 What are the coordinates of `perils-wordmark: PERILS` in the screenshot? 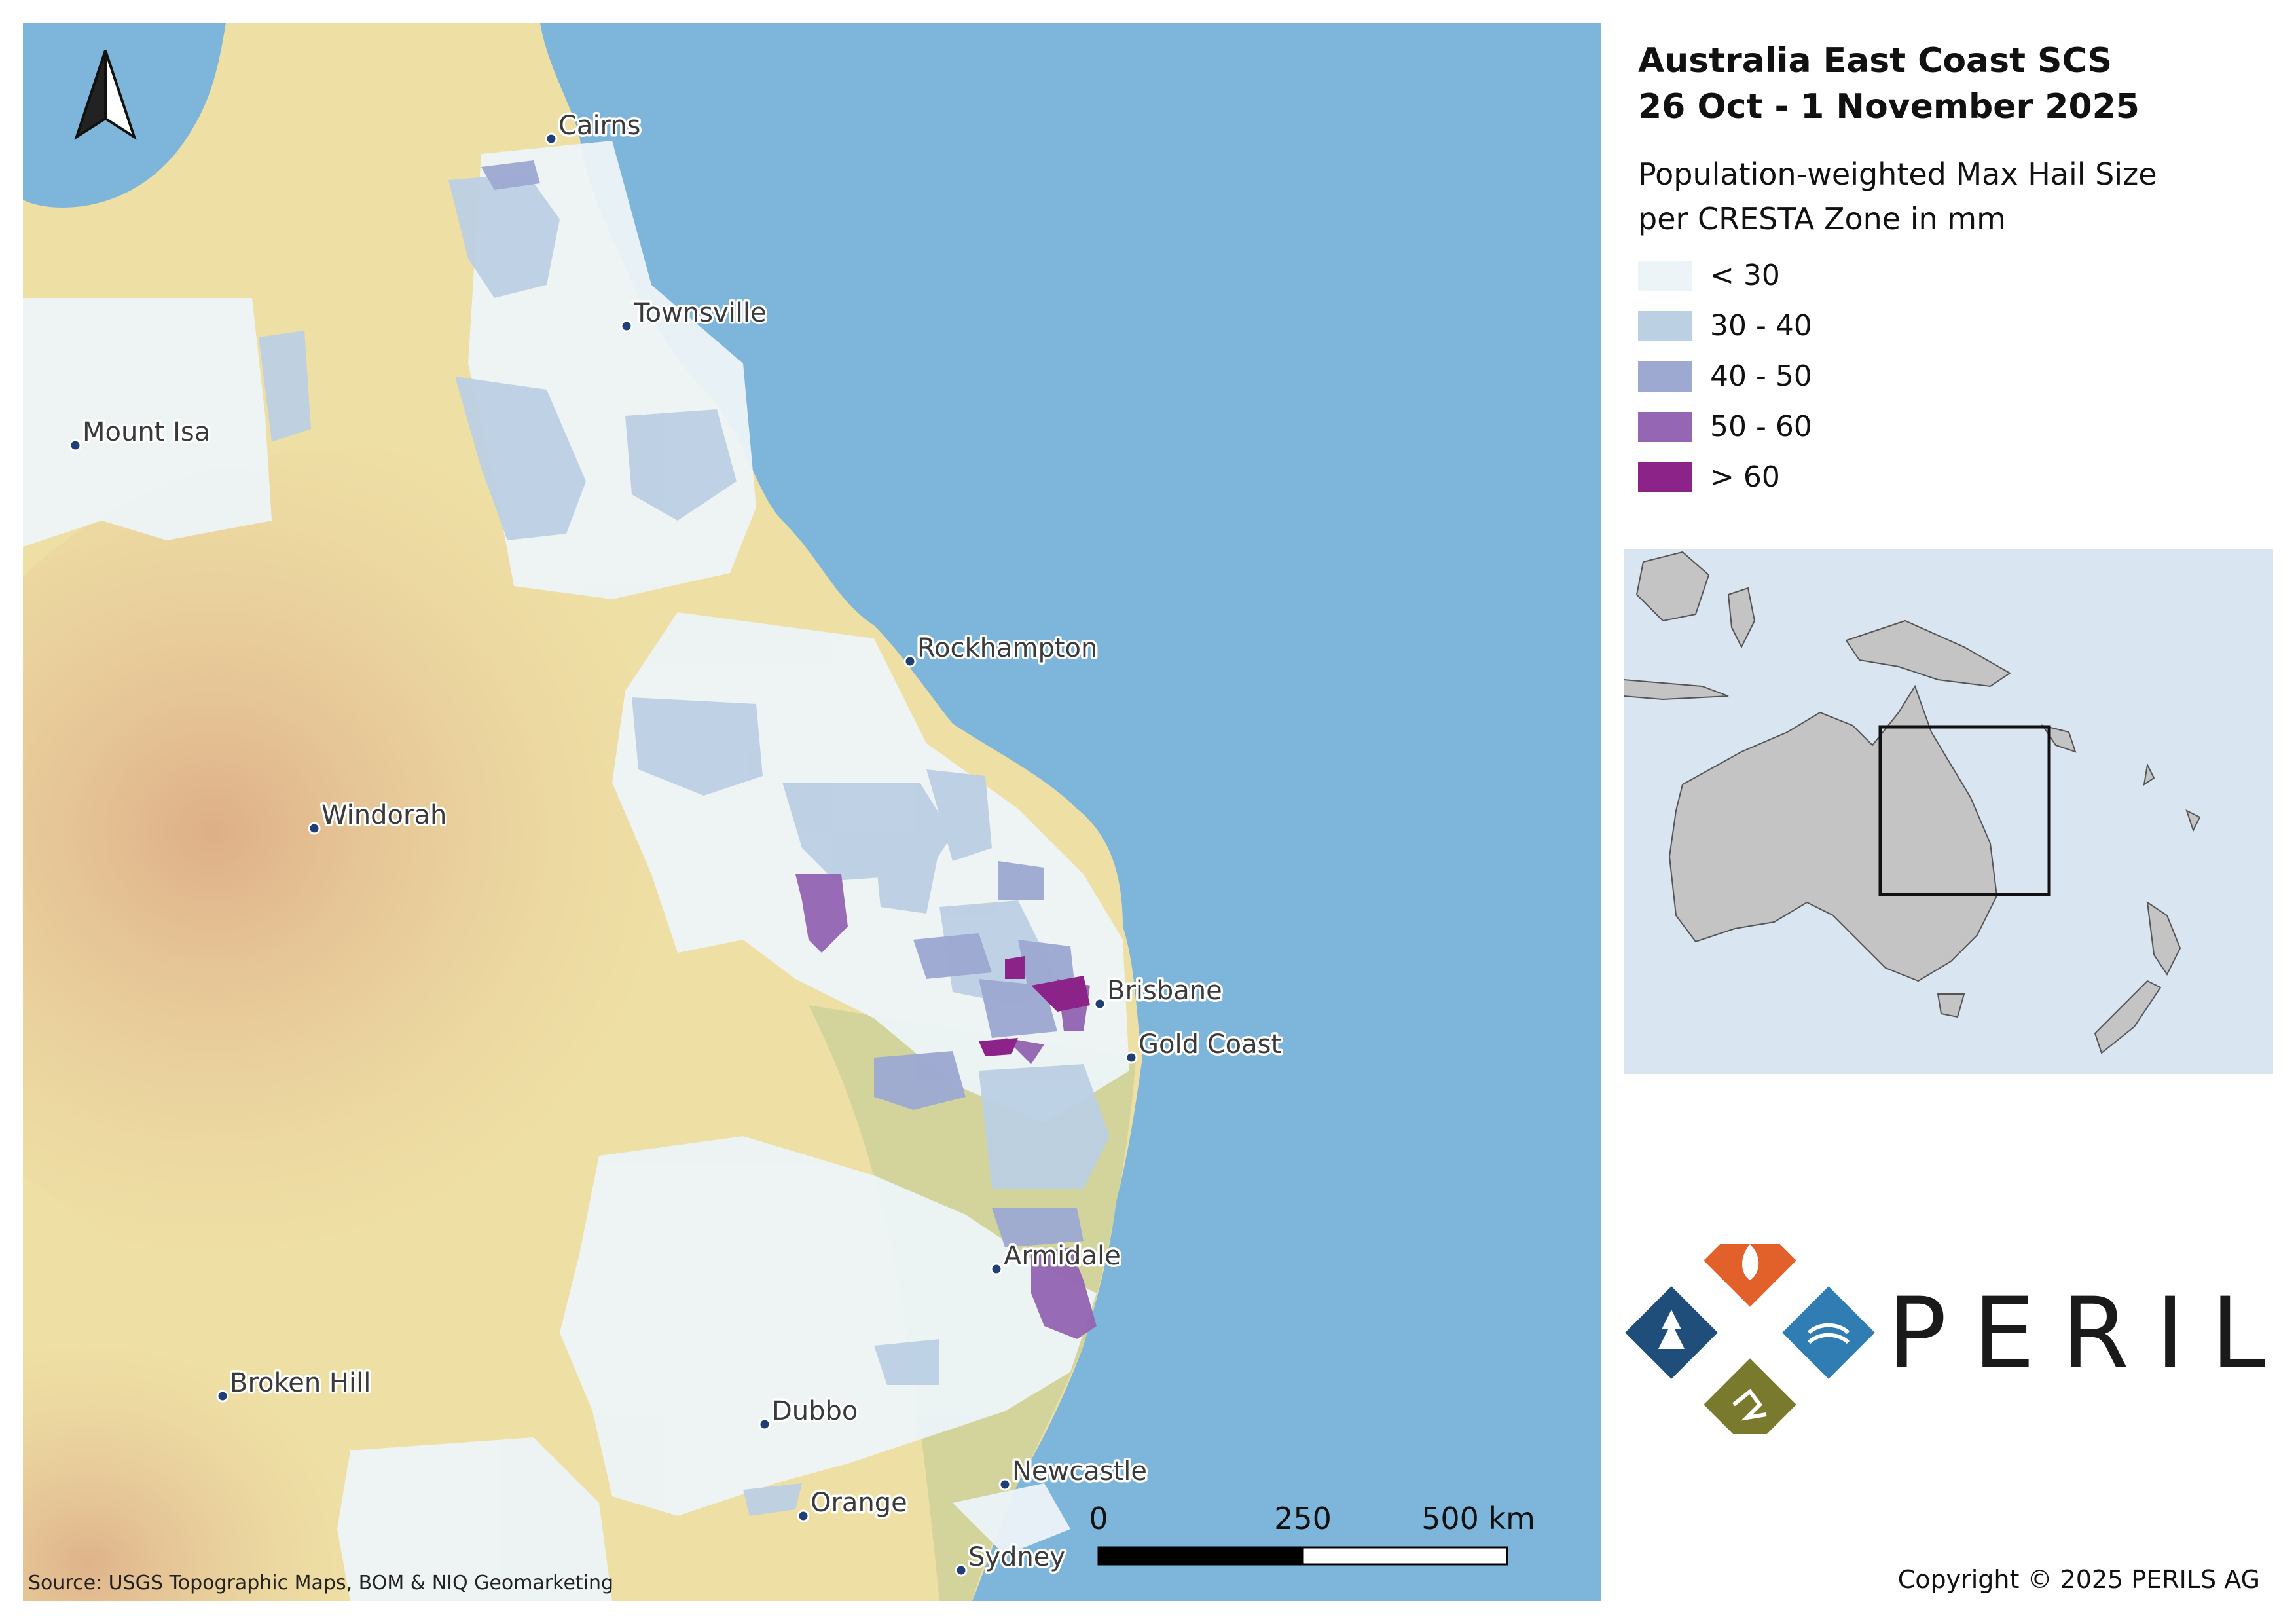 It's located at (2082, 1334).